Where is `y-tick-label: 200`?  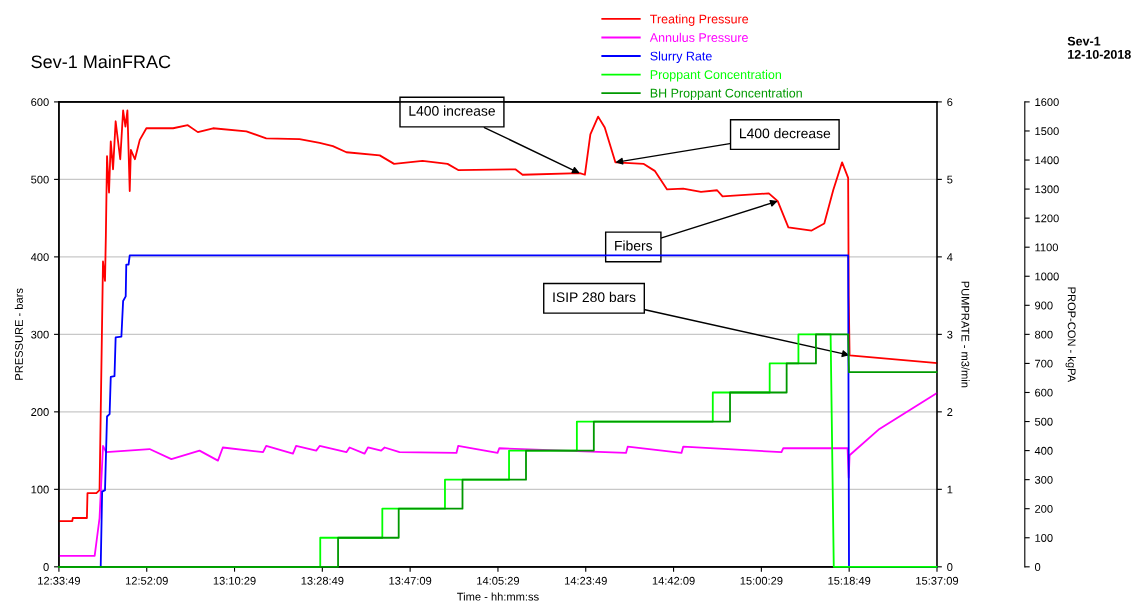
y-tick-label: 200 is located at coordinates (40, 412).